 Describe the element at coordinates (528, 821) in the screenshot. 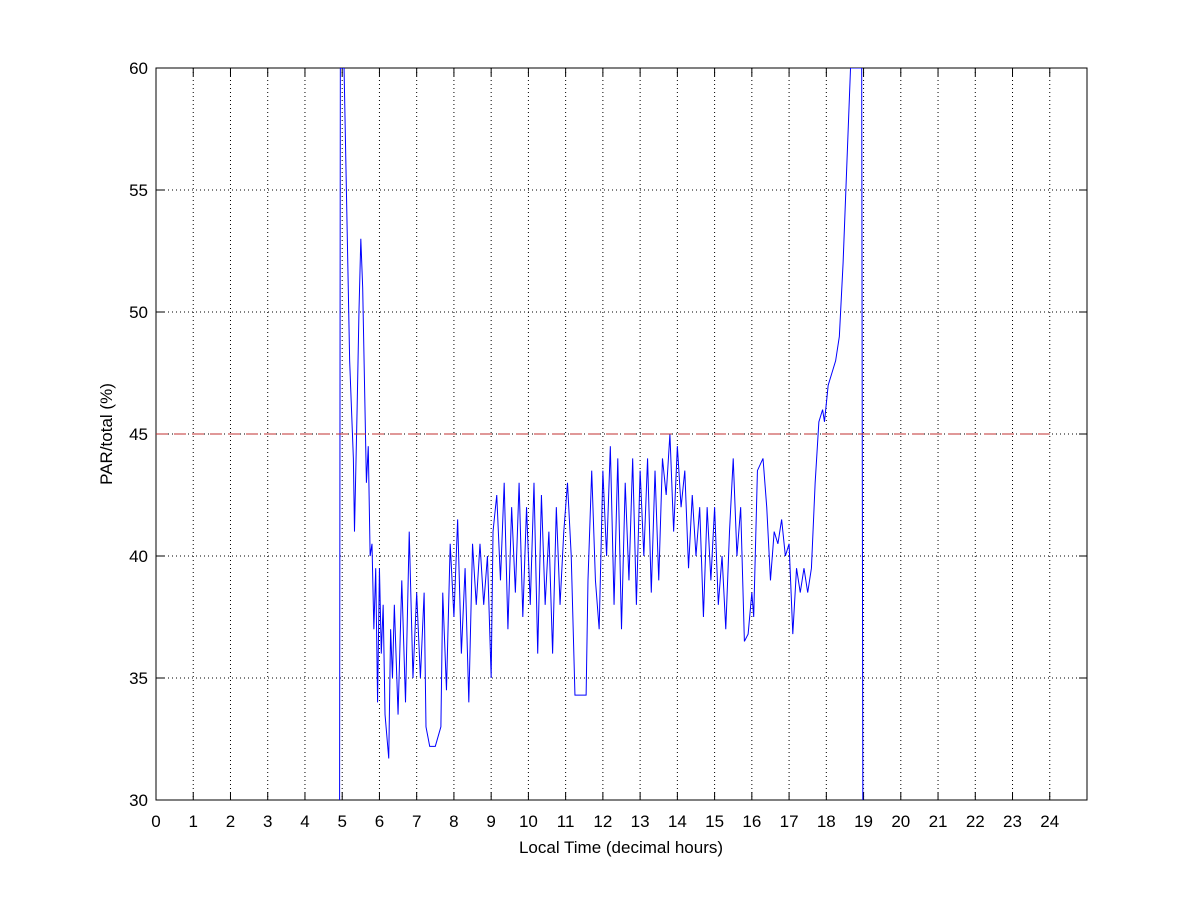

I see `x-tick-label: 10` at that location.